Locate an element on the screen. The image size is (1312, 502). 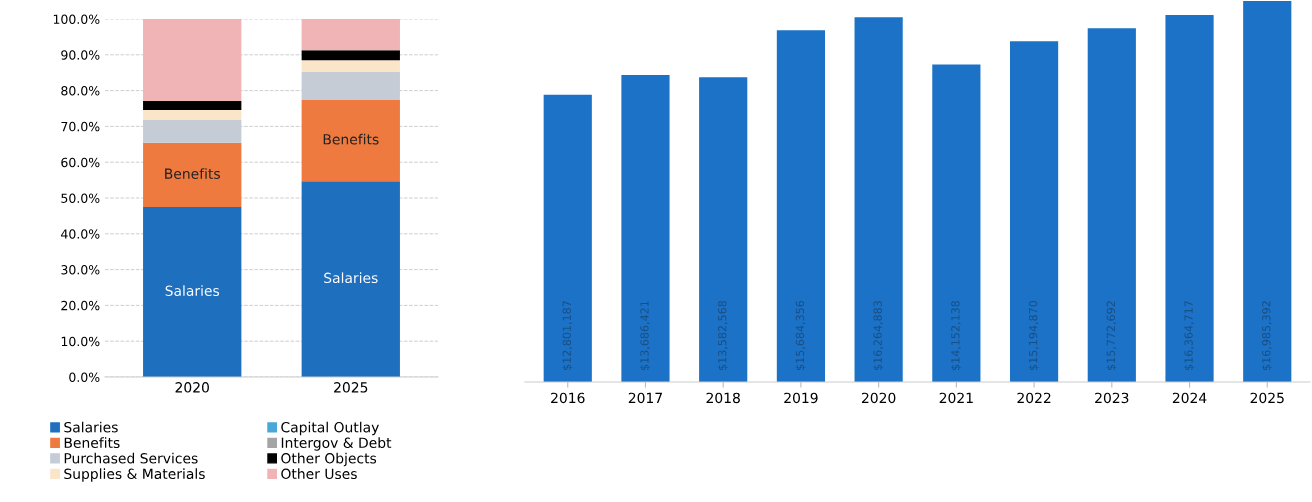
y-tick-label: 70.0% is located at coordinates (80, 126).